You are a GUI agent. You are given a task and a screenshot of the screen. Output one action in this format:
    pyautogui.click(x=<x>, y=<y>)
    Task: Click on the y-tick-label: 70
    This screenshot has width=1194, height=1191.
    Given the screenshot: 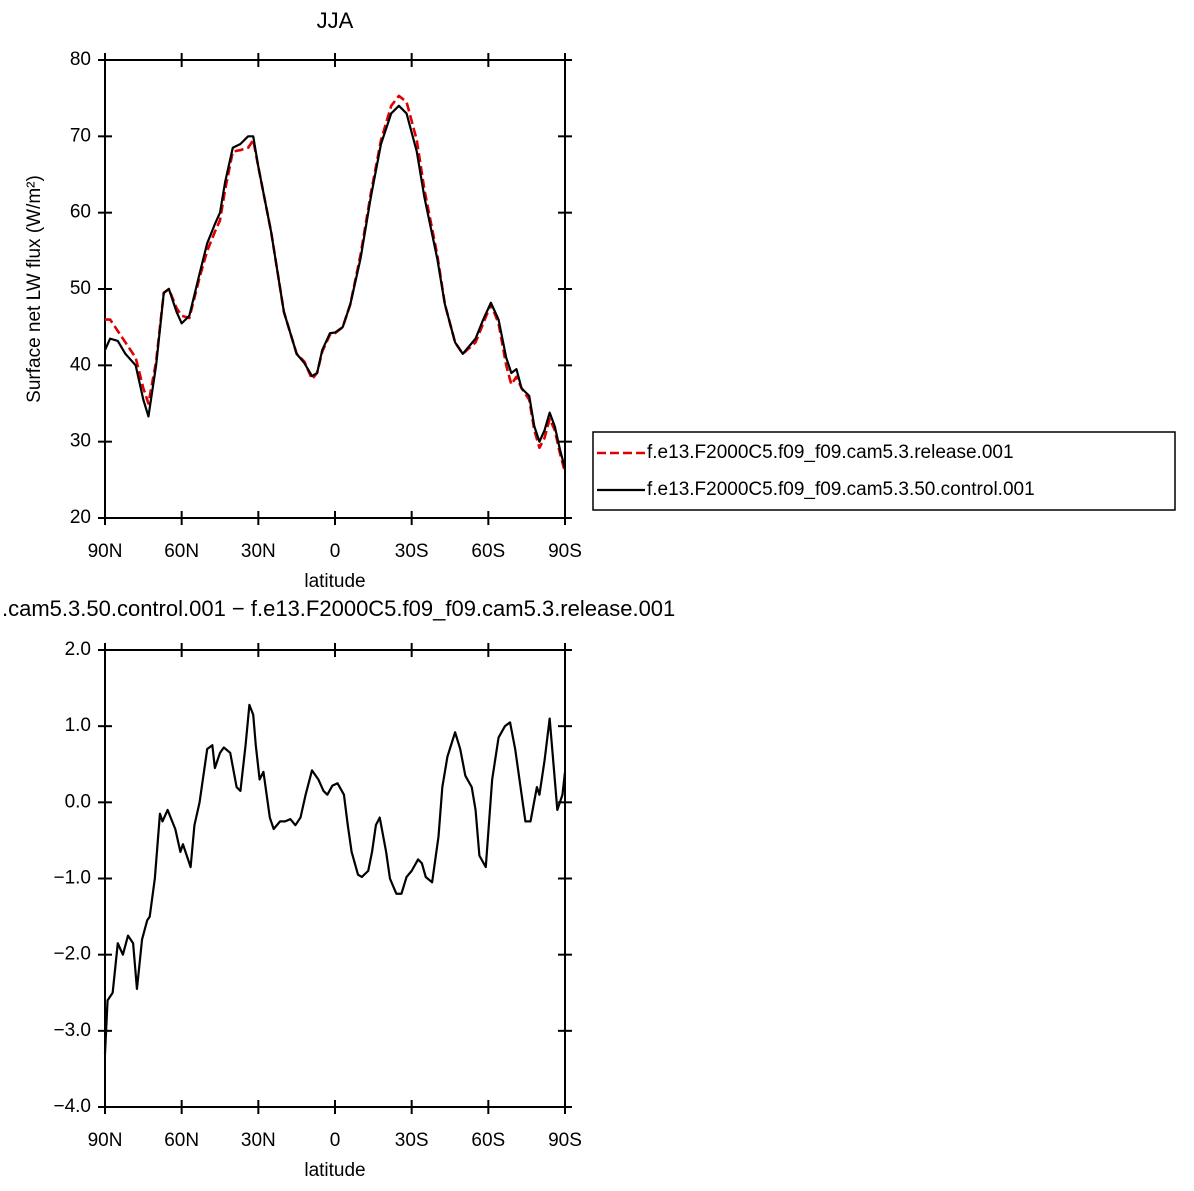 What is the action you would take?
    pyautogui.click(x=80, y=135)
    